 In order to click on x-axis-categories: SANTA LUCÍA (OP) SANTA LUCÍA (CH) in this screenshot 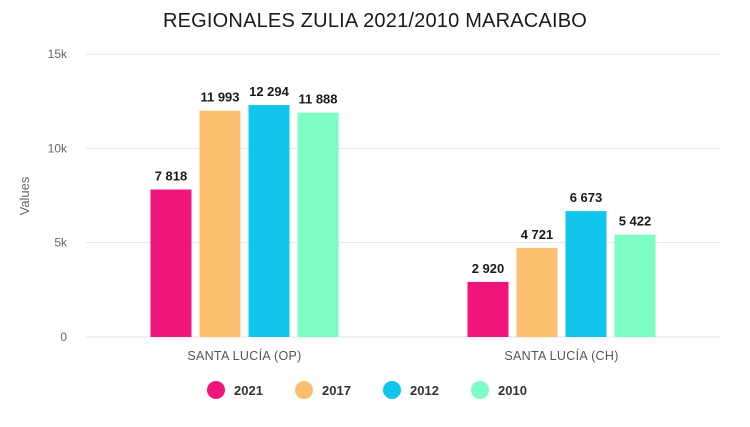, I will do `click(402, 355)`.